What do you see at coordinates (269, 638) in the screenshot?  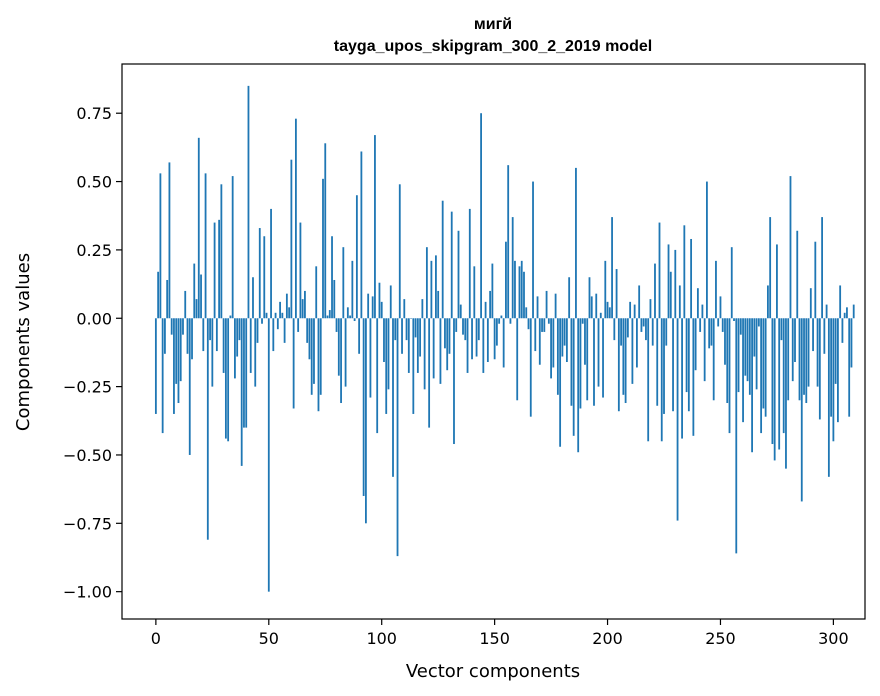 I see `x-tick-label-50: 50` at bounding box center [269, 638].